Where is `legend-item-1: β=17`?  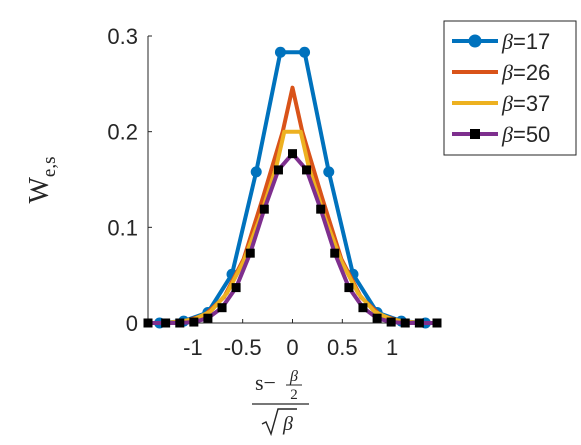 legend-item-1: β=17 is located at coordinates (501, 41).